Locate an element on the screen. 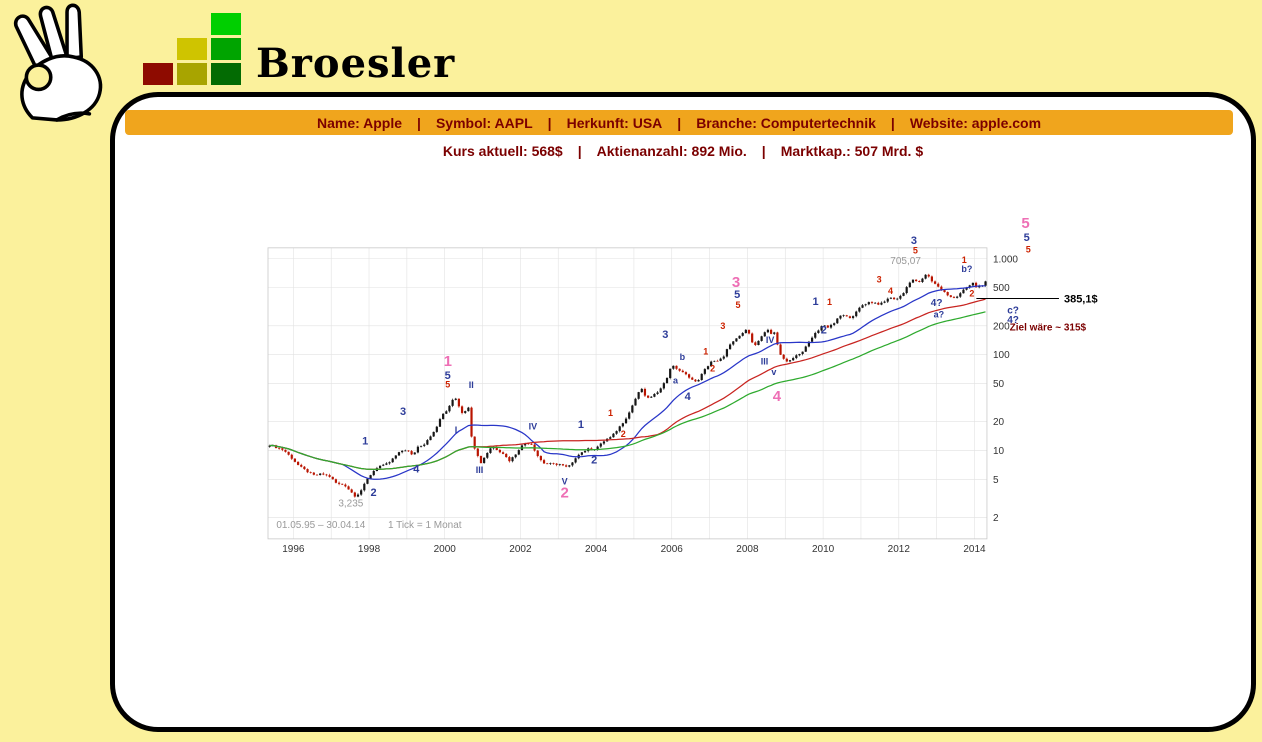  x-axis-tick: 2012 is located at coordinates (899, 549).